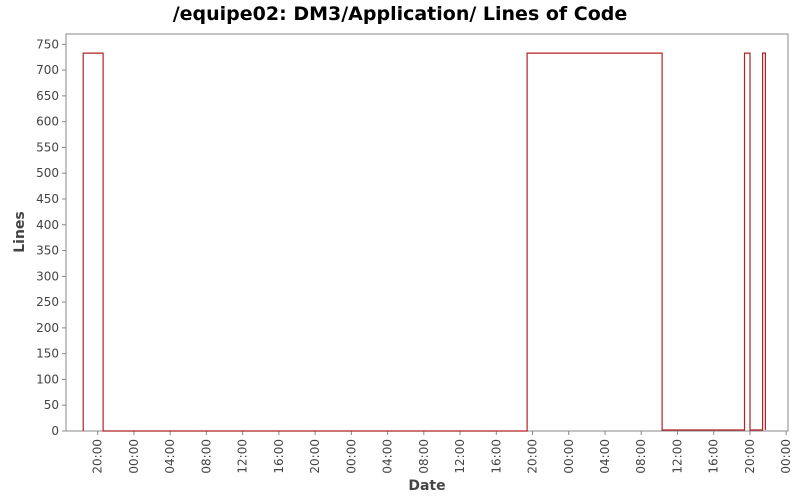  What do you see at coordinates (47, 70) in the screenshot?
I see `y-tick-label: 700` at bounding box center [47, 70].